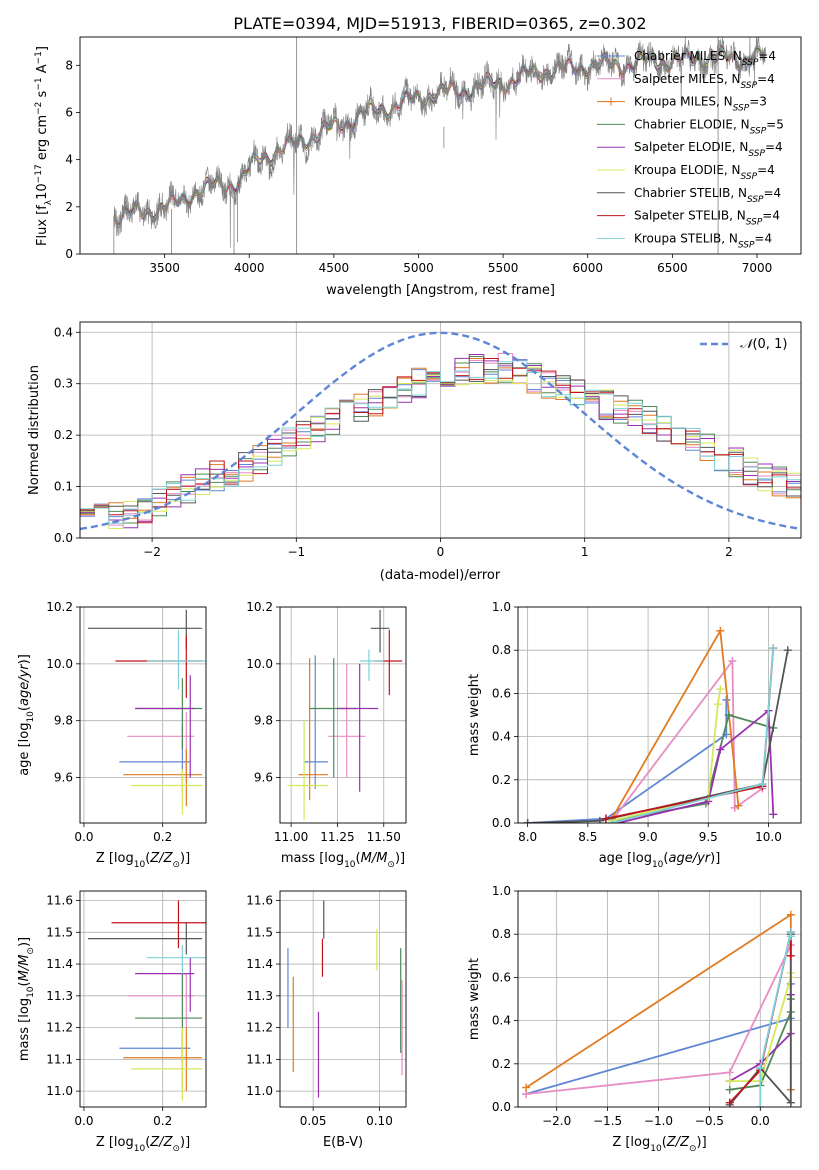 This screenshot has height=1170, width=819. Describe the element at coordinates (291, 837) in the screenshot. I see `x-tick-label: 11.00` at that location.